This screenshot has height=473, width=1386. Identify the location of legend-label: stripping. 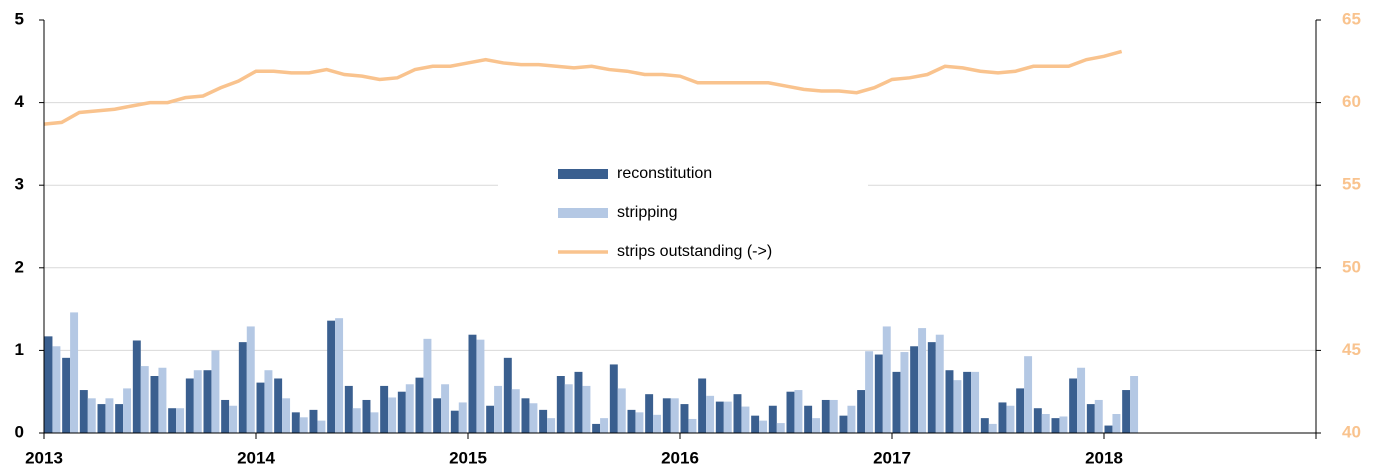
(647, 212).